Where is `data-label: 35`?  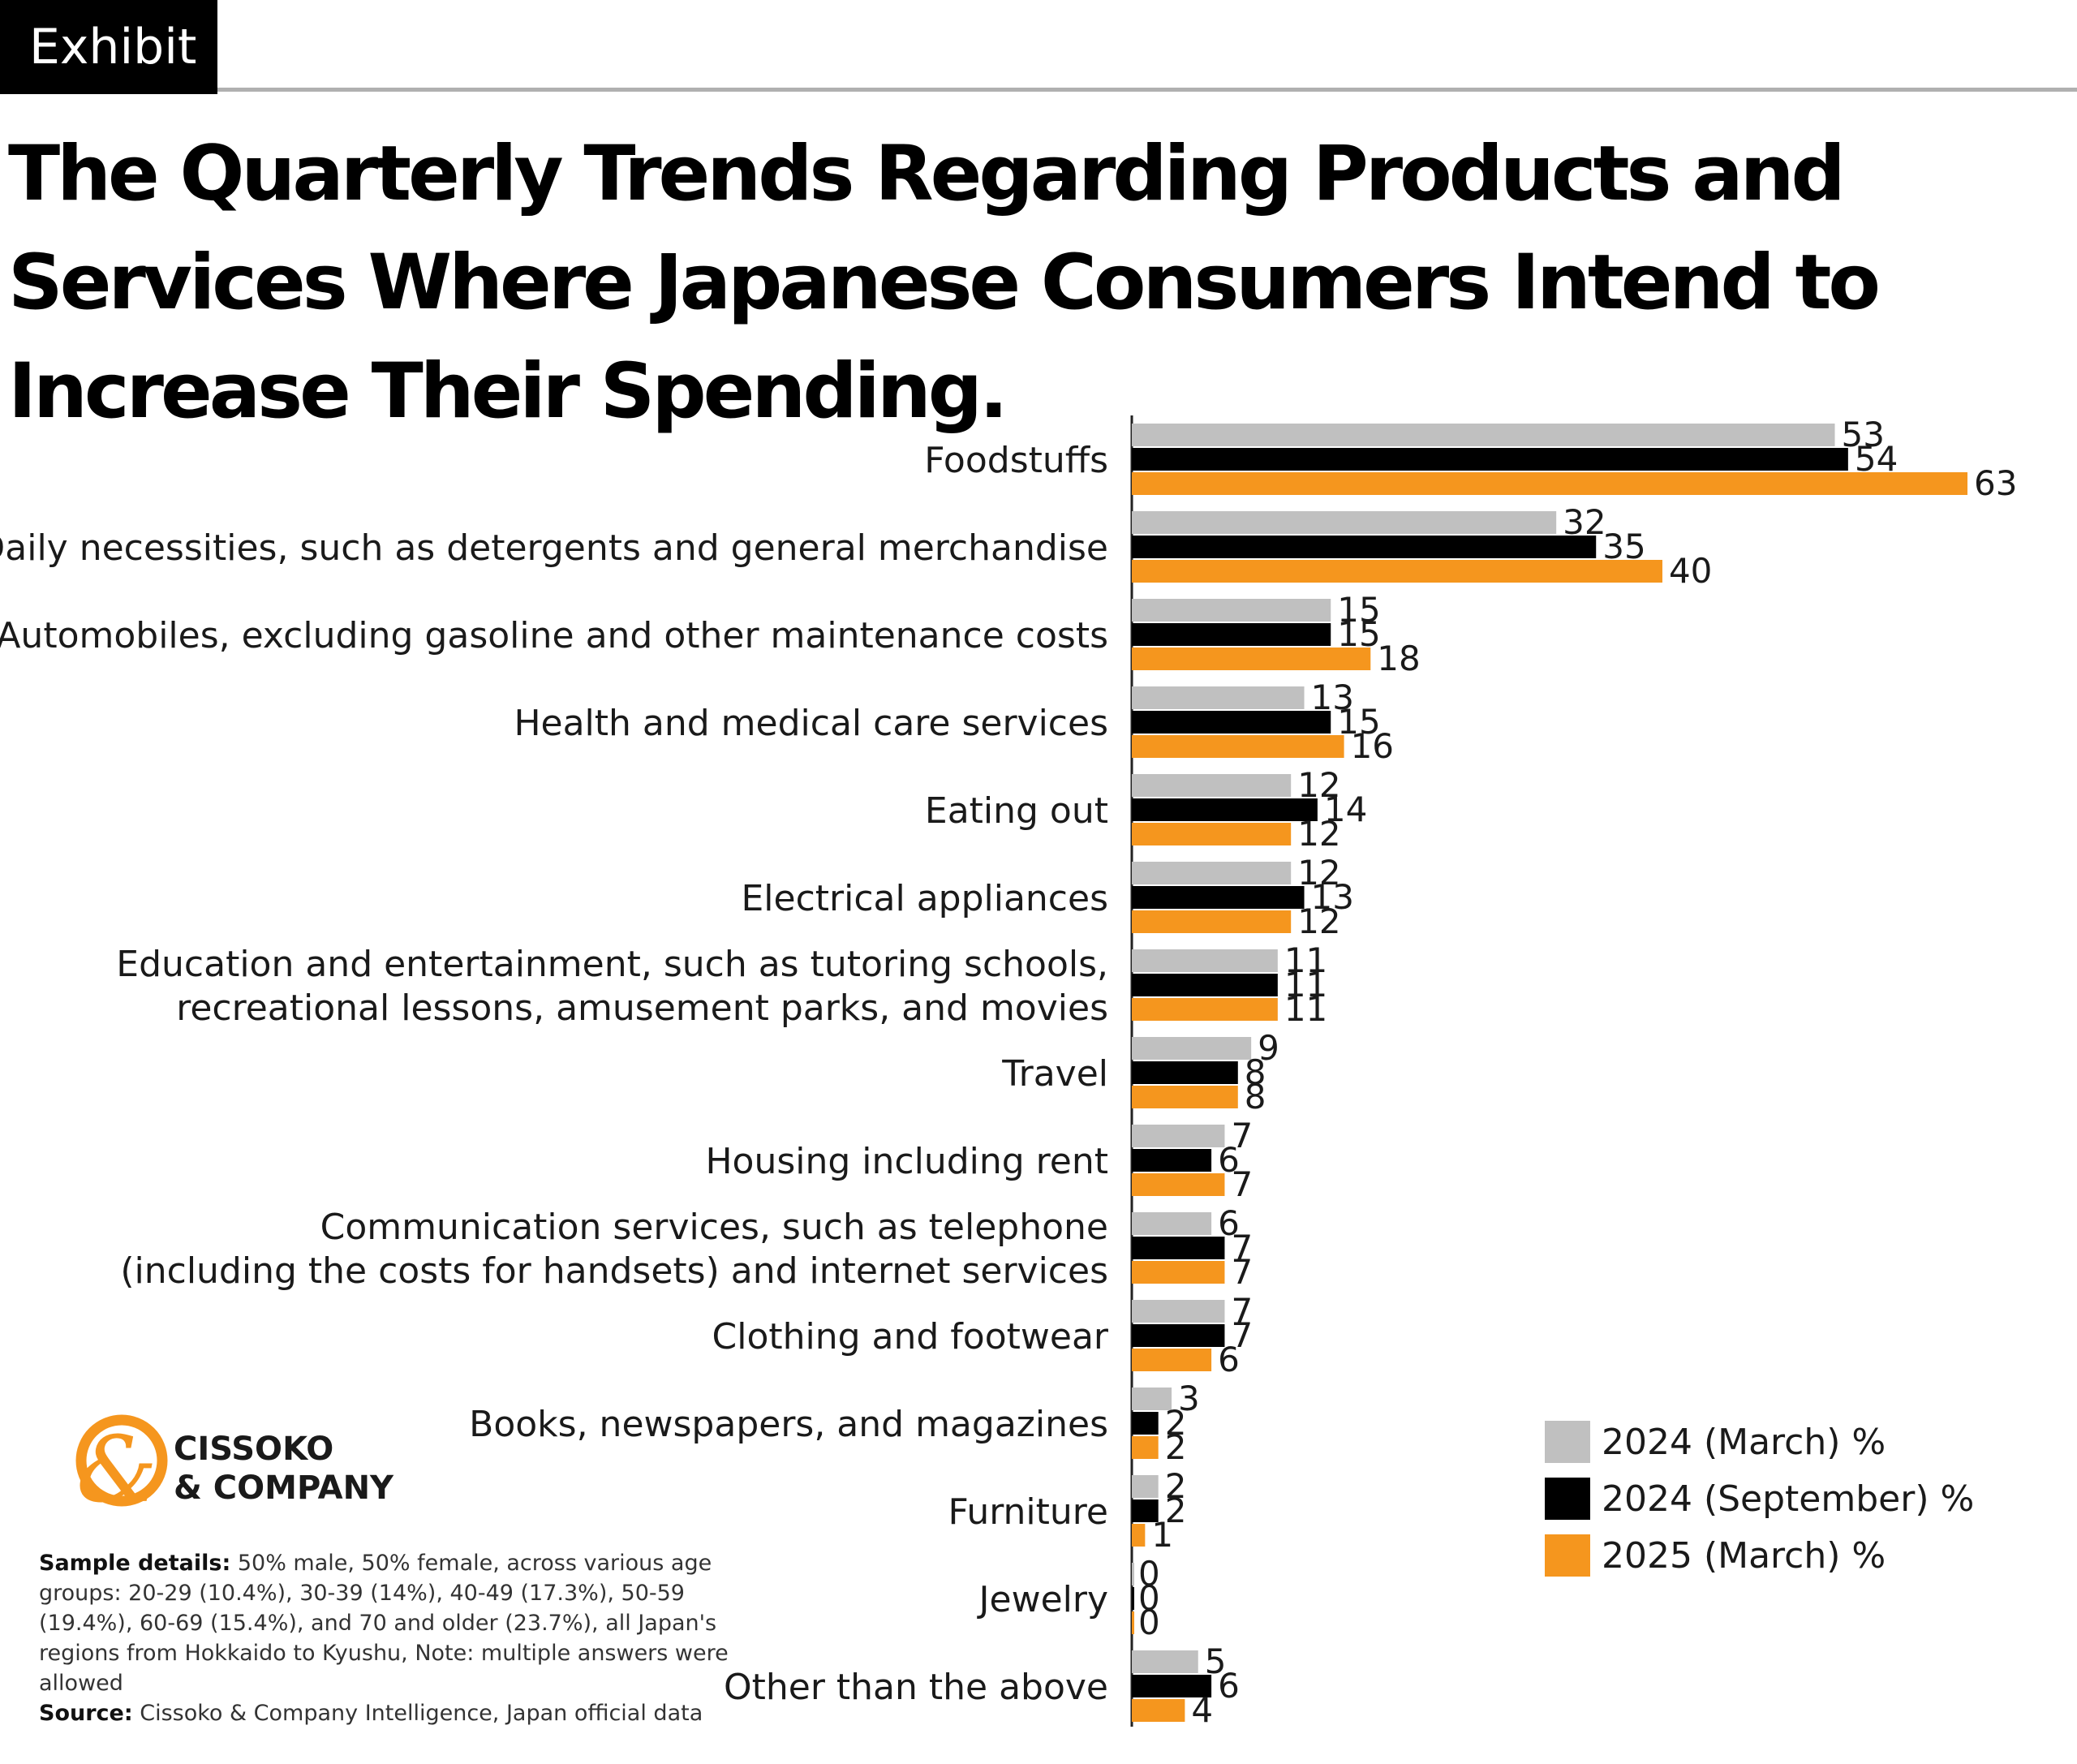
data-label: 35 is located at coordinates (1623, 546).